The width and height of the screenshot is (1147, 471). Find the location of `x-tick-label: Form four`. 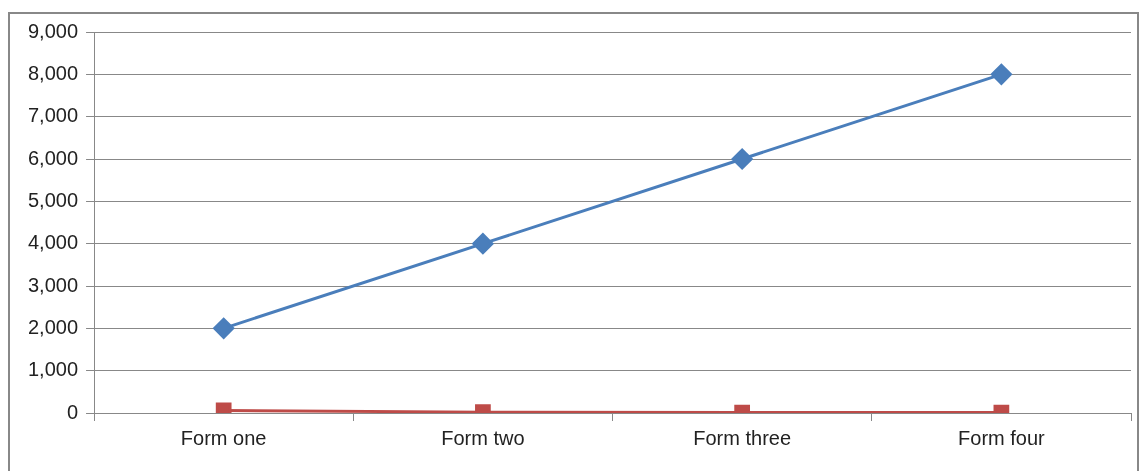

x-tick-label: Form four is located at coordinates (1002, 437).